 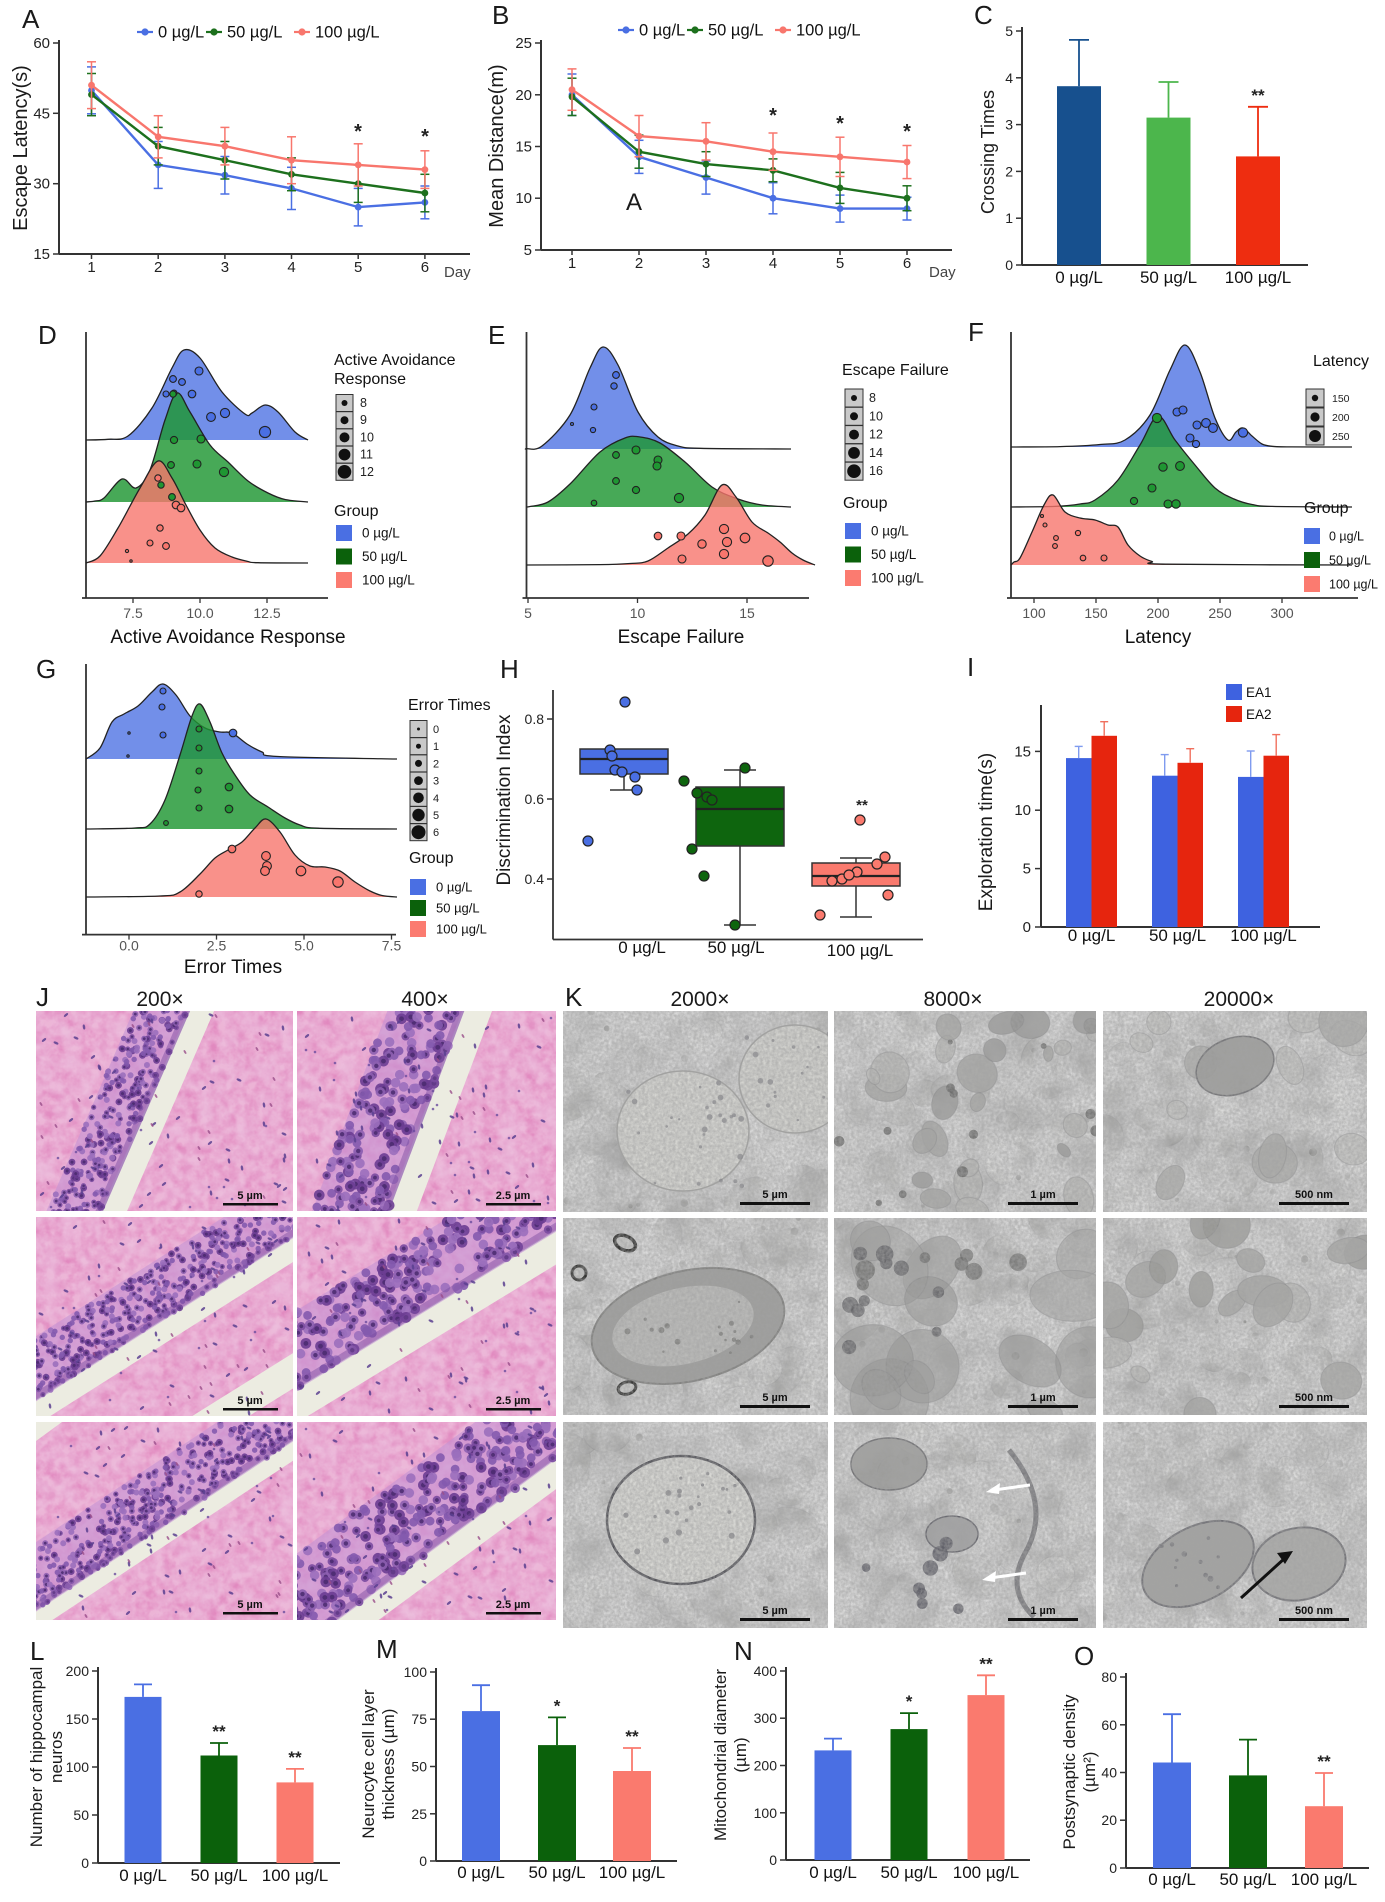 I want to click on svg-text: 0.6, so click(x=535, y=799).